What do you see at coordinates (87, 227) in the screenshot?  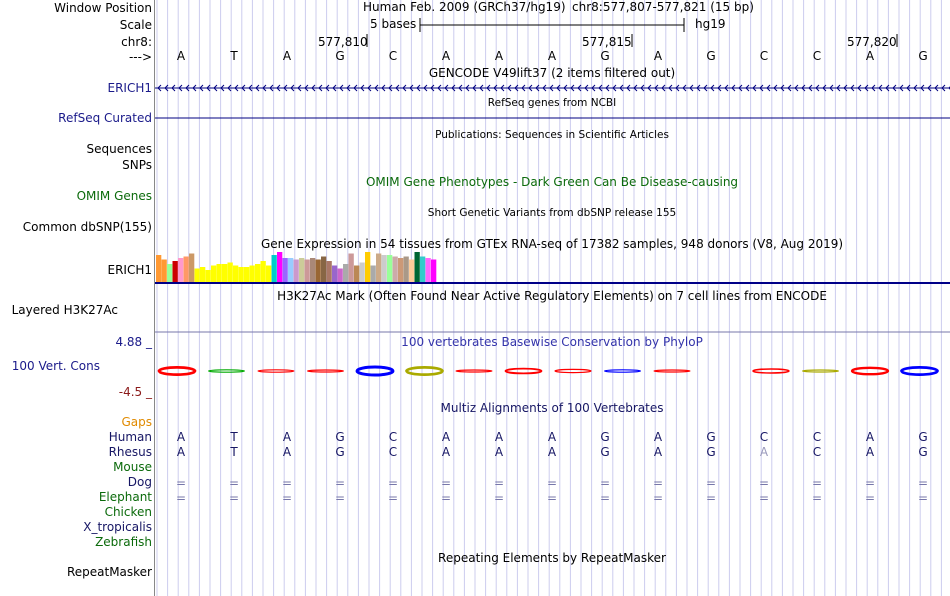 I see `track-label-common-dbsnp: Common dbSNP(155)` at bounding box center [87, 227].